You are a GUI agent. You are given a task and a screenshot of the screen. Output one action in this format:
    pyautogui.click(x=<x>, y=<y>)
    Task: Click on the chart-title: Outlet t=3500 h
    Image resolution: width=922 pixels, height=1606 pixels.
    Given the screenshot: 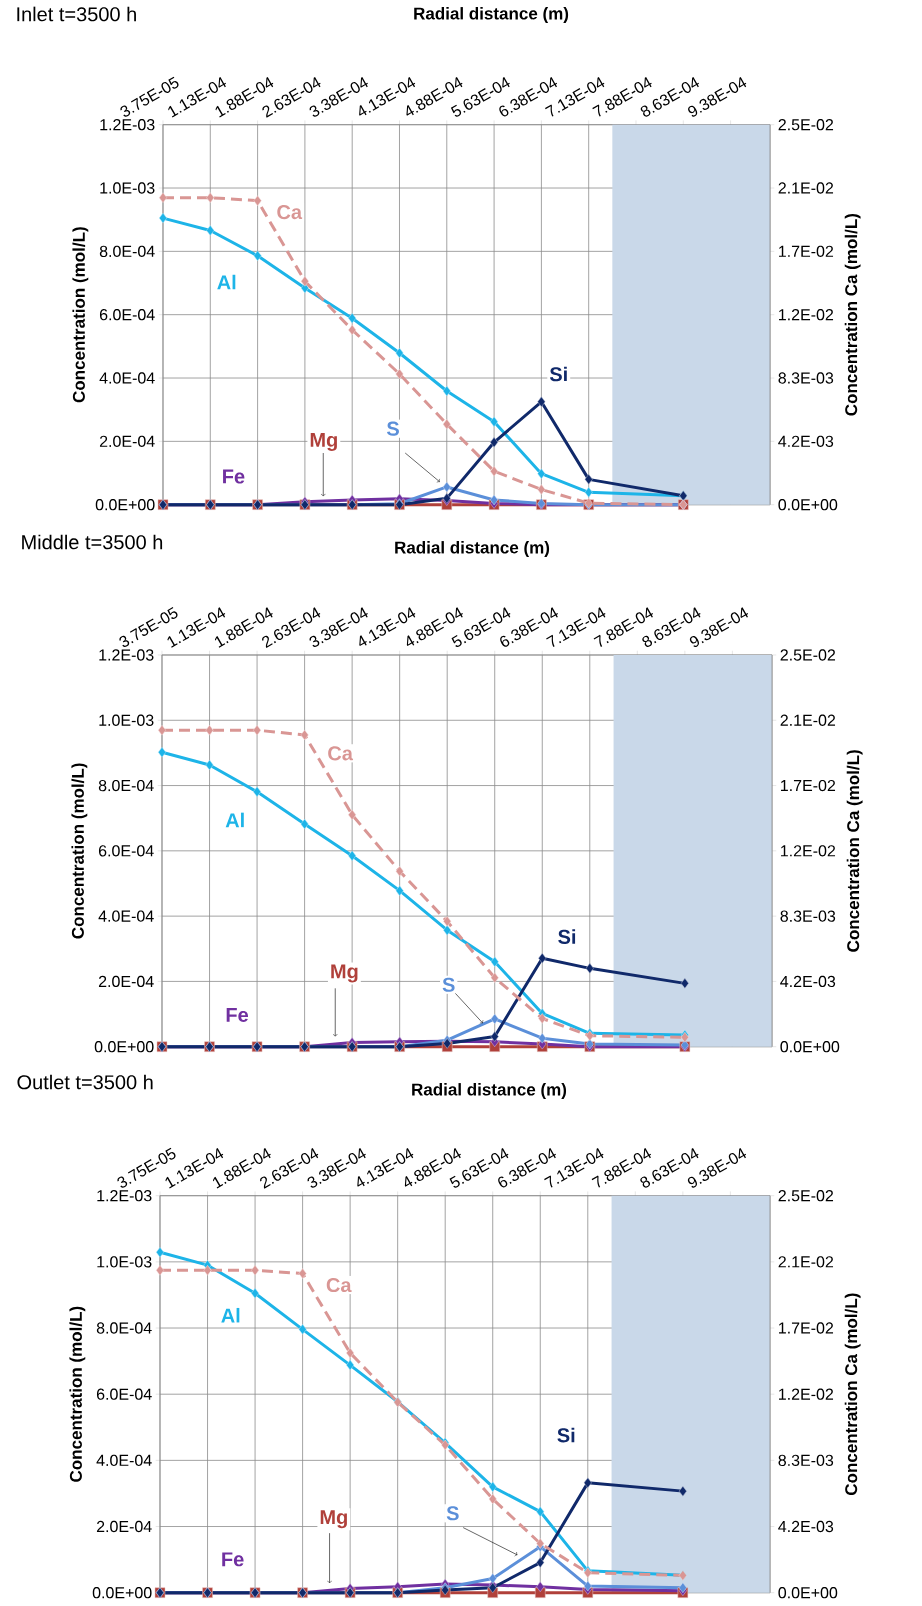 What is the action you would take?
    pyautogui.click(x=85, y=1082)
    